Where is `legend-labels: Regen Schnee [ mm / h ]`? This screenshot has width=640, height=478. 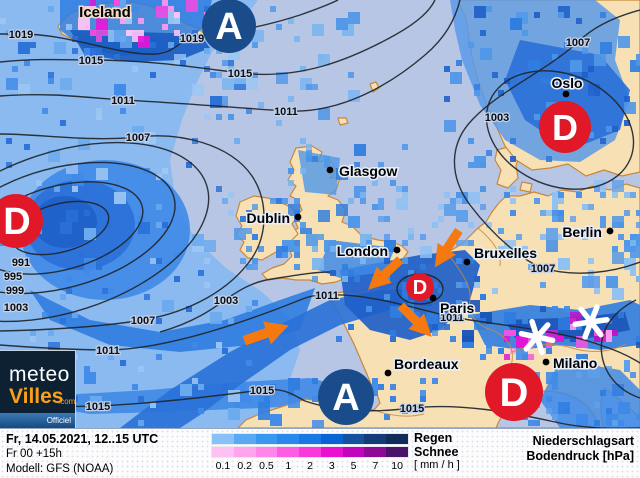 legend-labels: Regen Schnee [ mm / h ] is located at coordinates (437, 451).